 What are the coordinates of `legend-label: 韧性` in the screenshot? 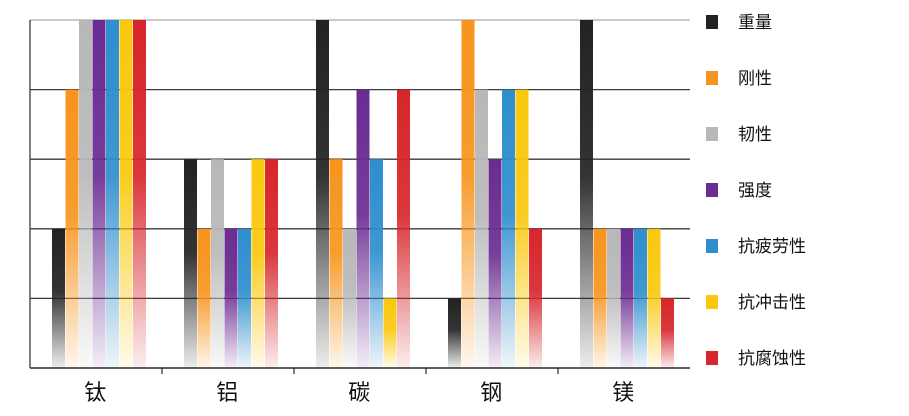 It's located at (755, 135).